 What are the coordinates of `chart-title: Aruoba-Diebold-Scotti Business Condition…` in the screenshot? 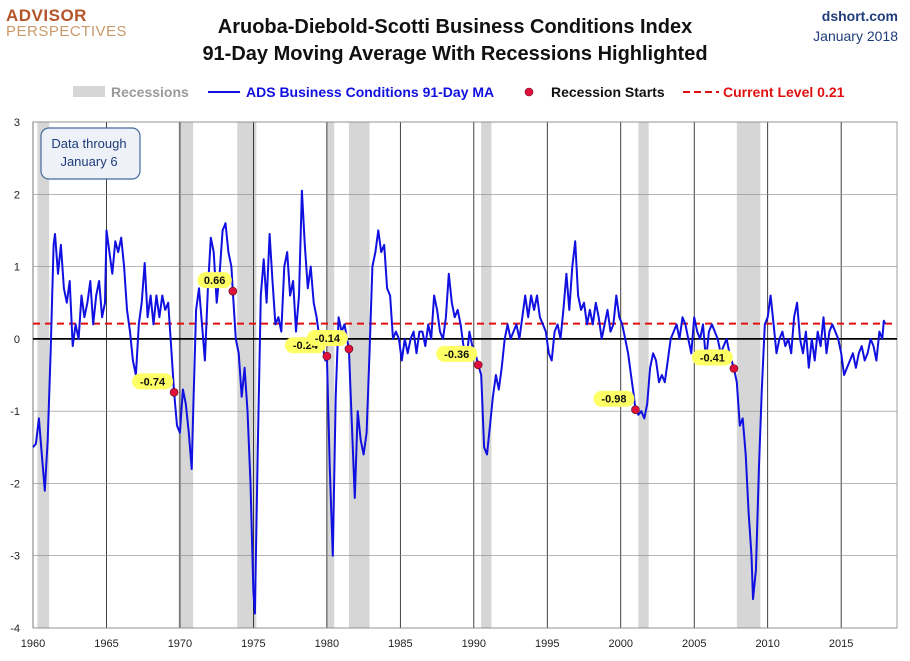 It's located at (455, 27).